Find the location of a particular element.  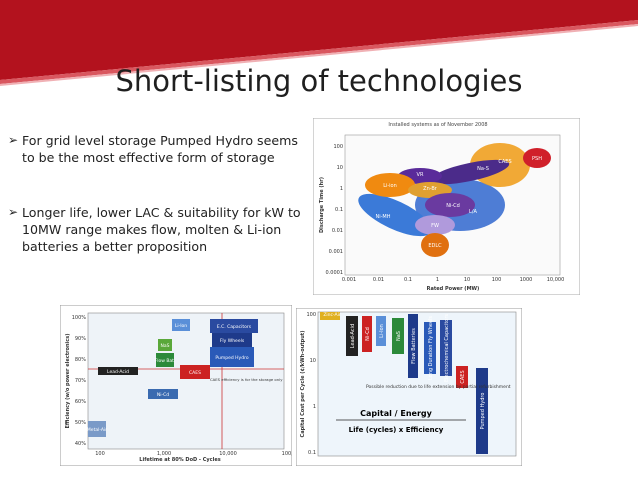

x-tick-label: 100,000 is located at coordinates (287, 454).